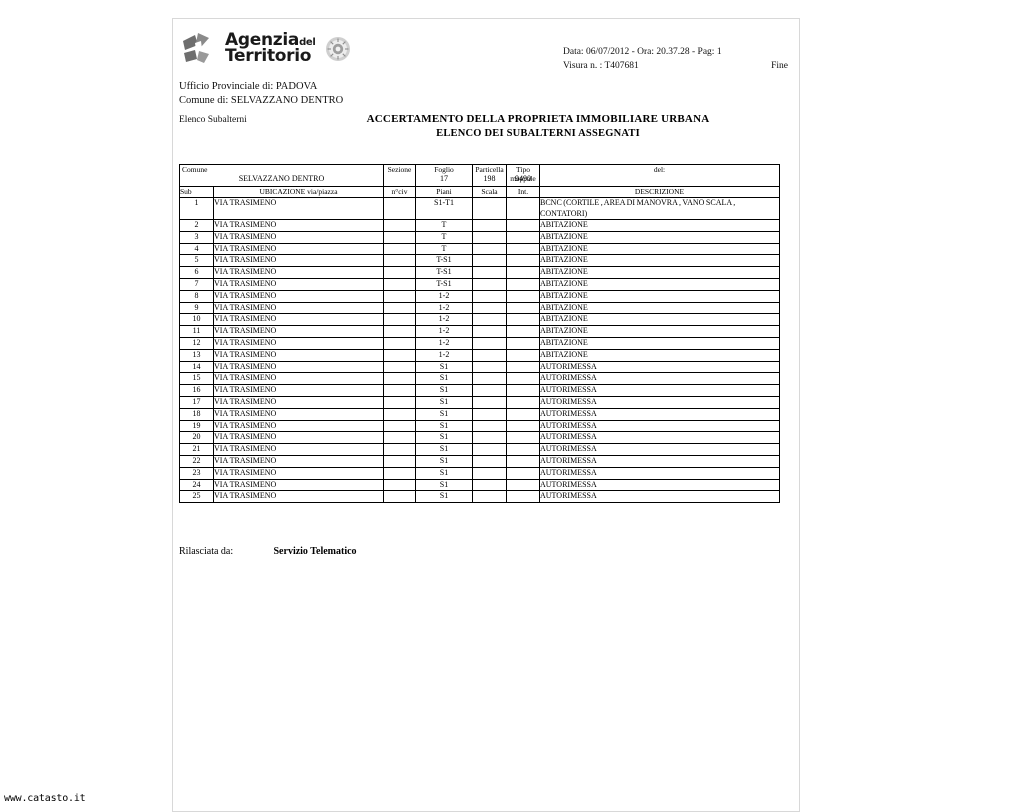  What do you see at coordinates (479, 355) in the screenshot?
I see `table-row: 13 VIA TRASIMENO 1-2 ABITAZIONE` at bounding box center [479, 355].